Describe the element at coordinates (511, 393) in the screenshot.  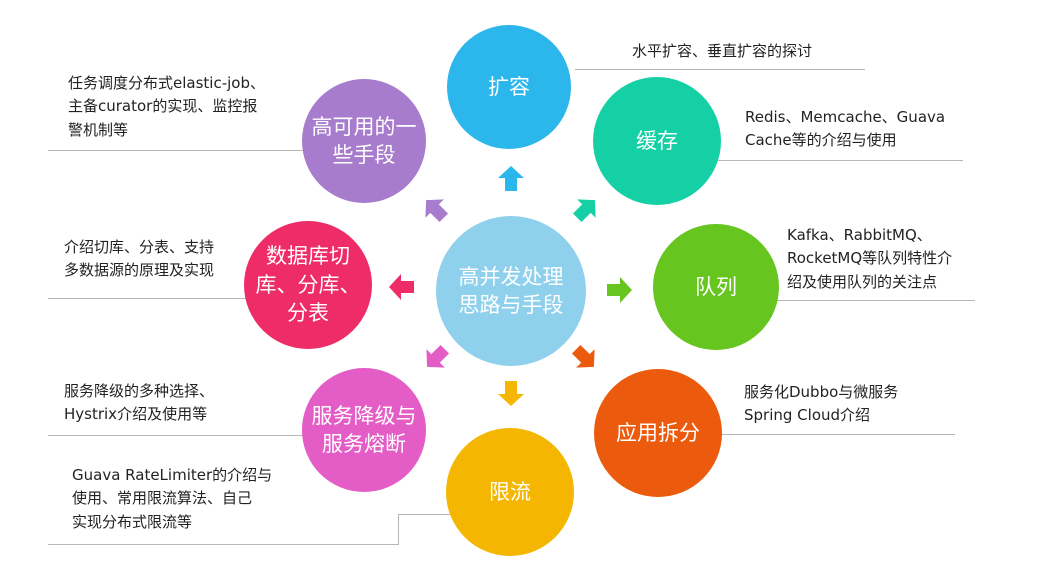
I see `arrow-xianliu` at that location.